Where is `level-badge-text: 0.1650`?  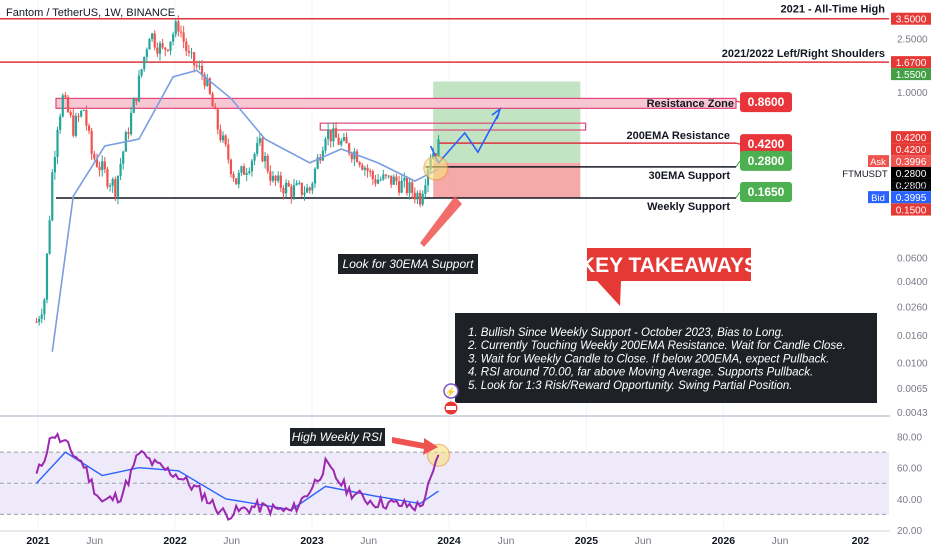 level-badge-text: 0.1650 is located at coordinates (766, 192).